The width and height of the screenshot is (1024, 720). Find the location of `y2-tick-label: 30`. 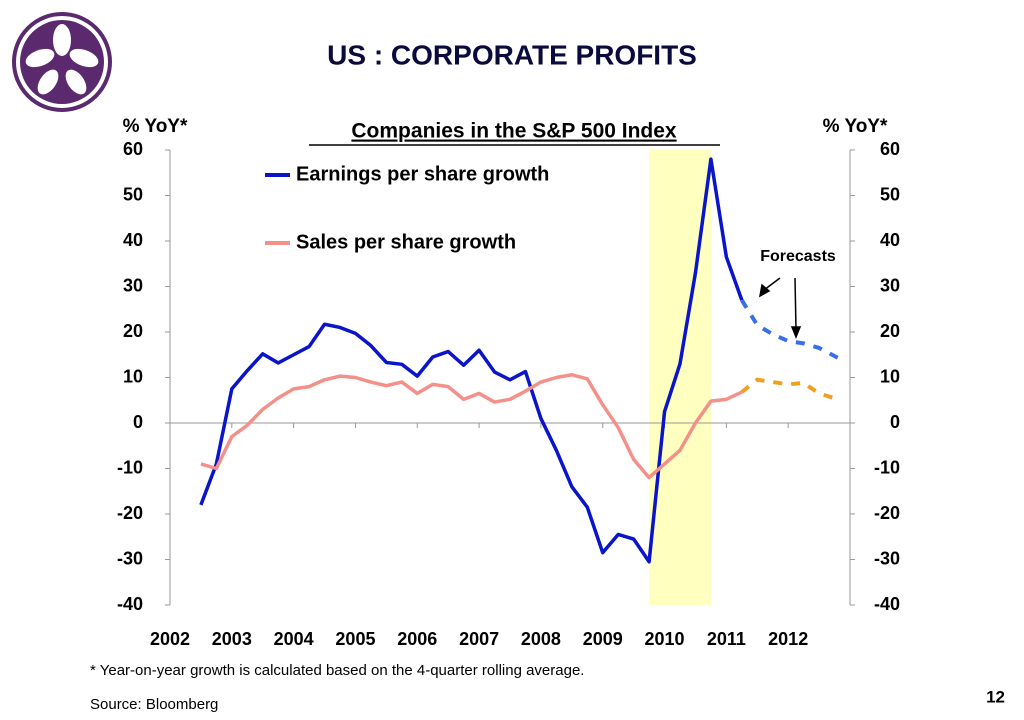

y2-tick-label: 30 is located at coordinates (890, 285).